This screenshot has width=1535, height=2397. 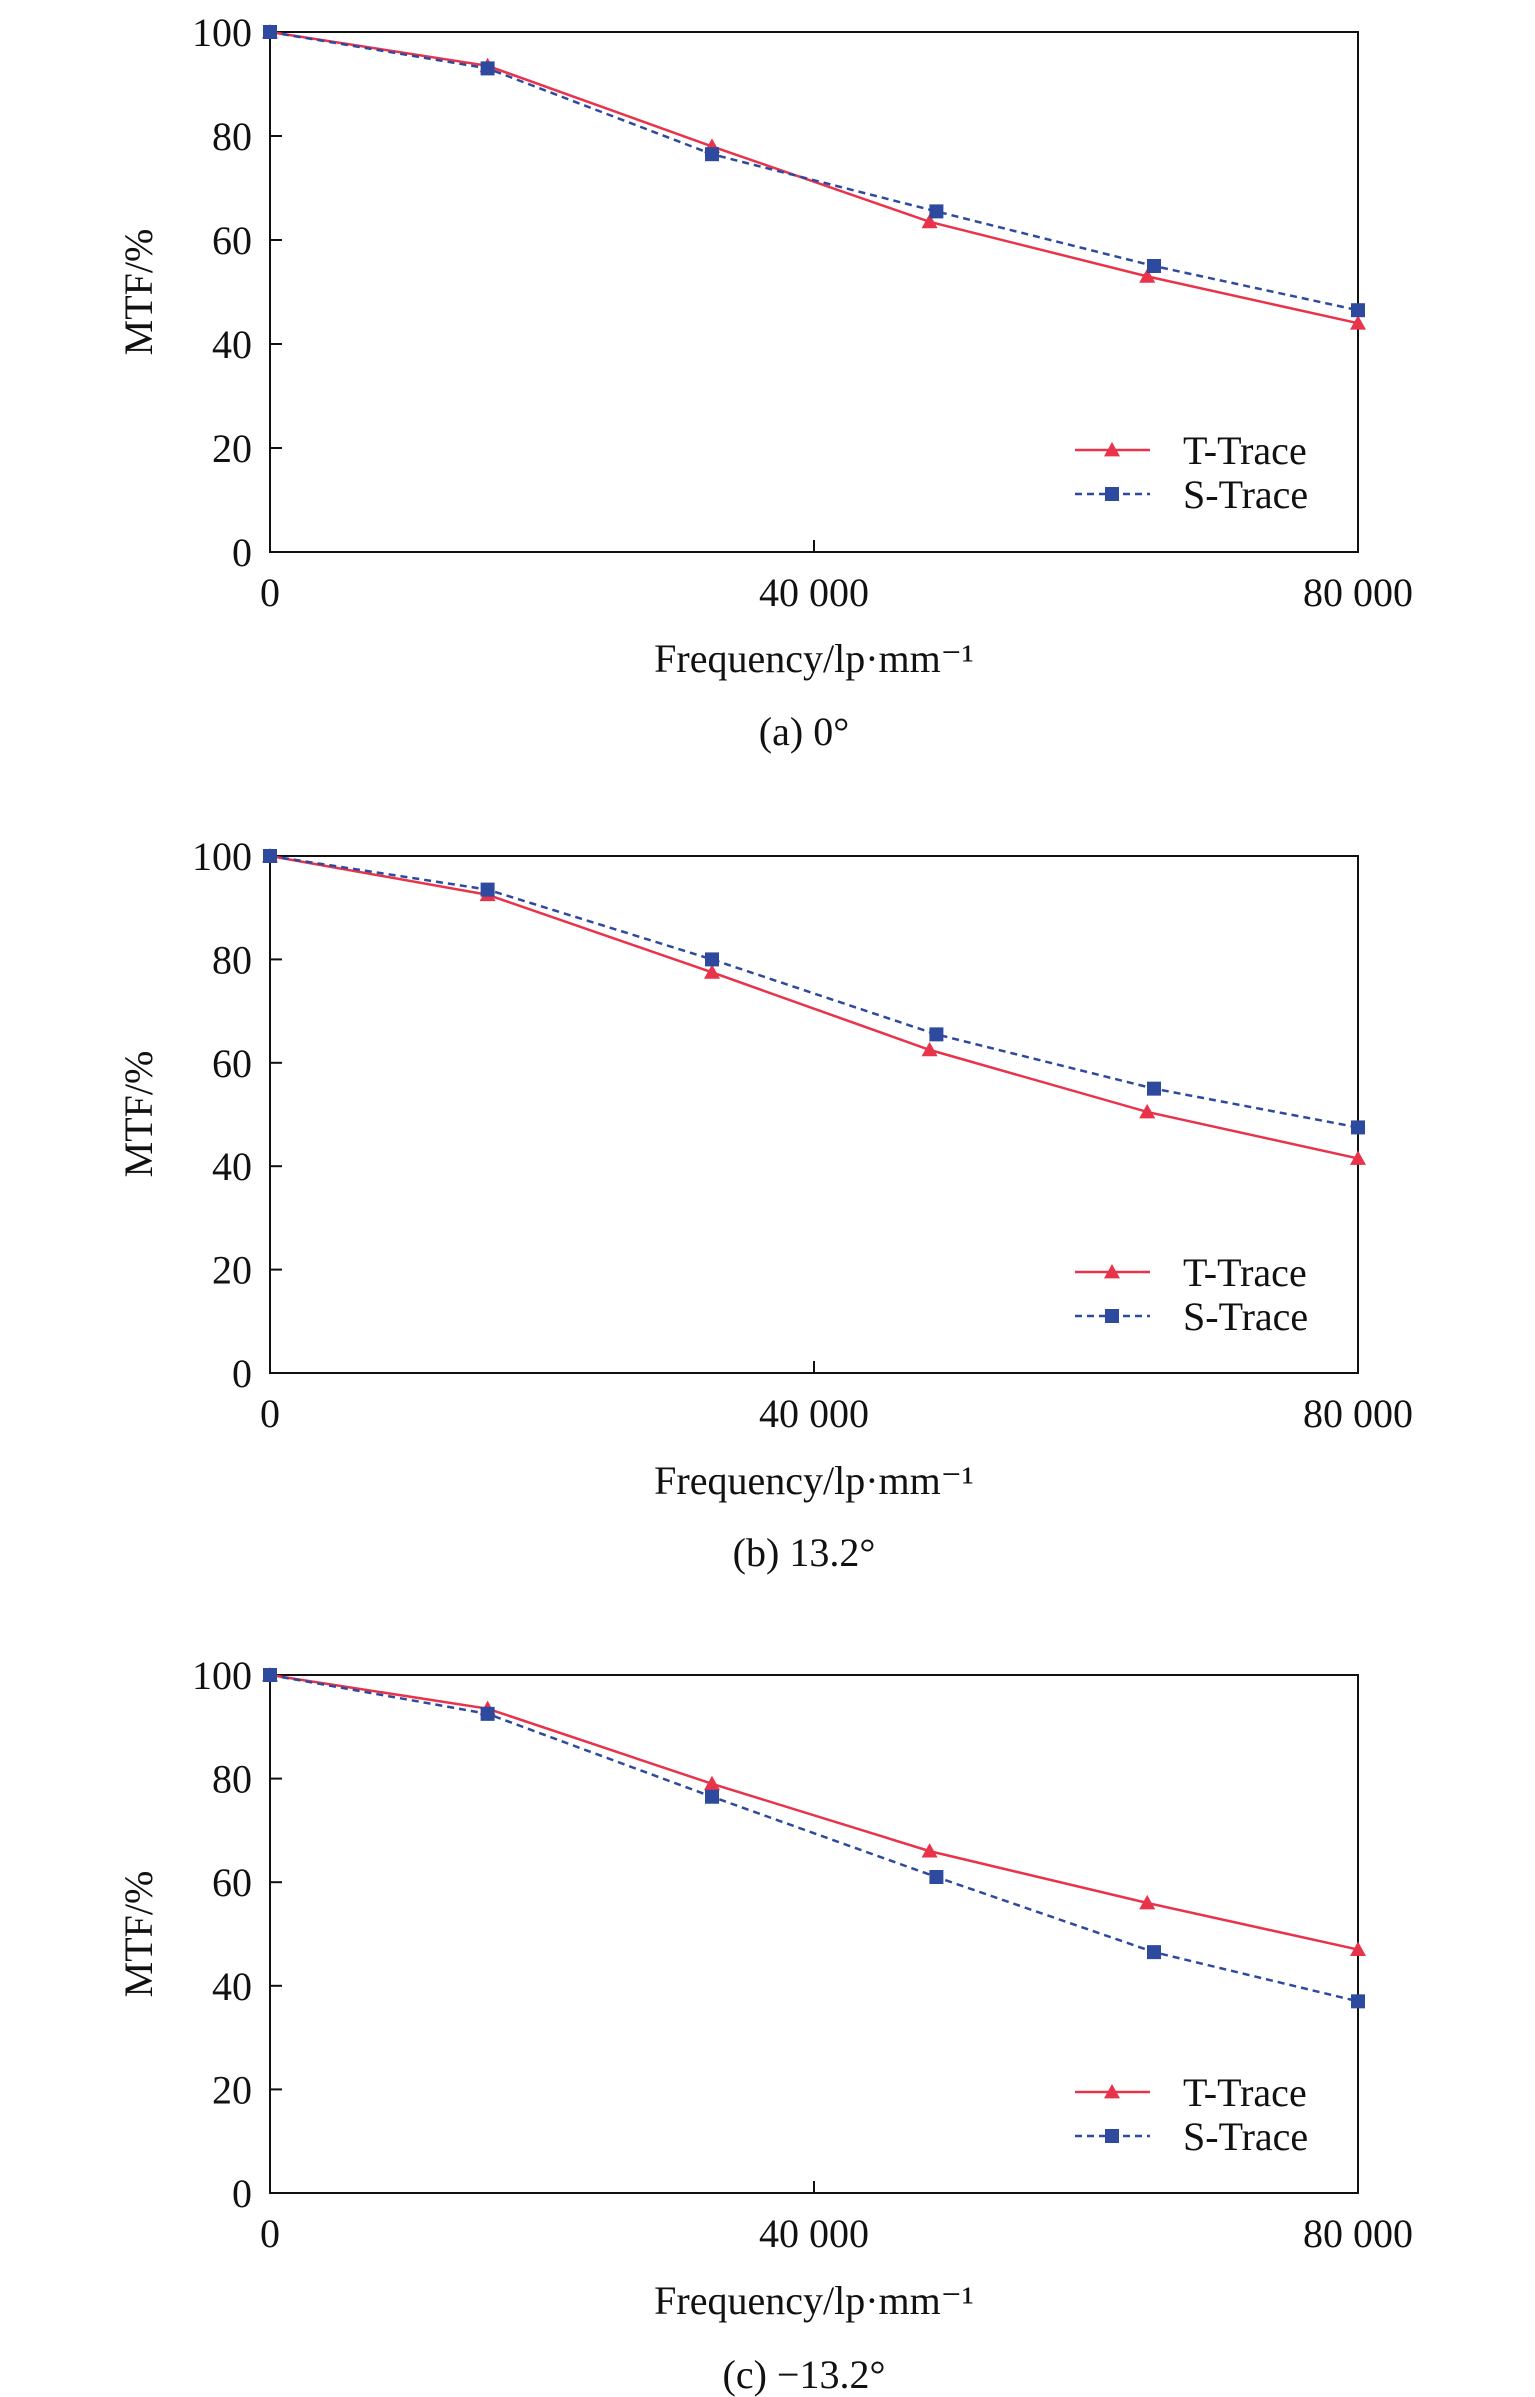 I want to click on chart-caption: (b) 13.2°, so click(x=804, y=1552).